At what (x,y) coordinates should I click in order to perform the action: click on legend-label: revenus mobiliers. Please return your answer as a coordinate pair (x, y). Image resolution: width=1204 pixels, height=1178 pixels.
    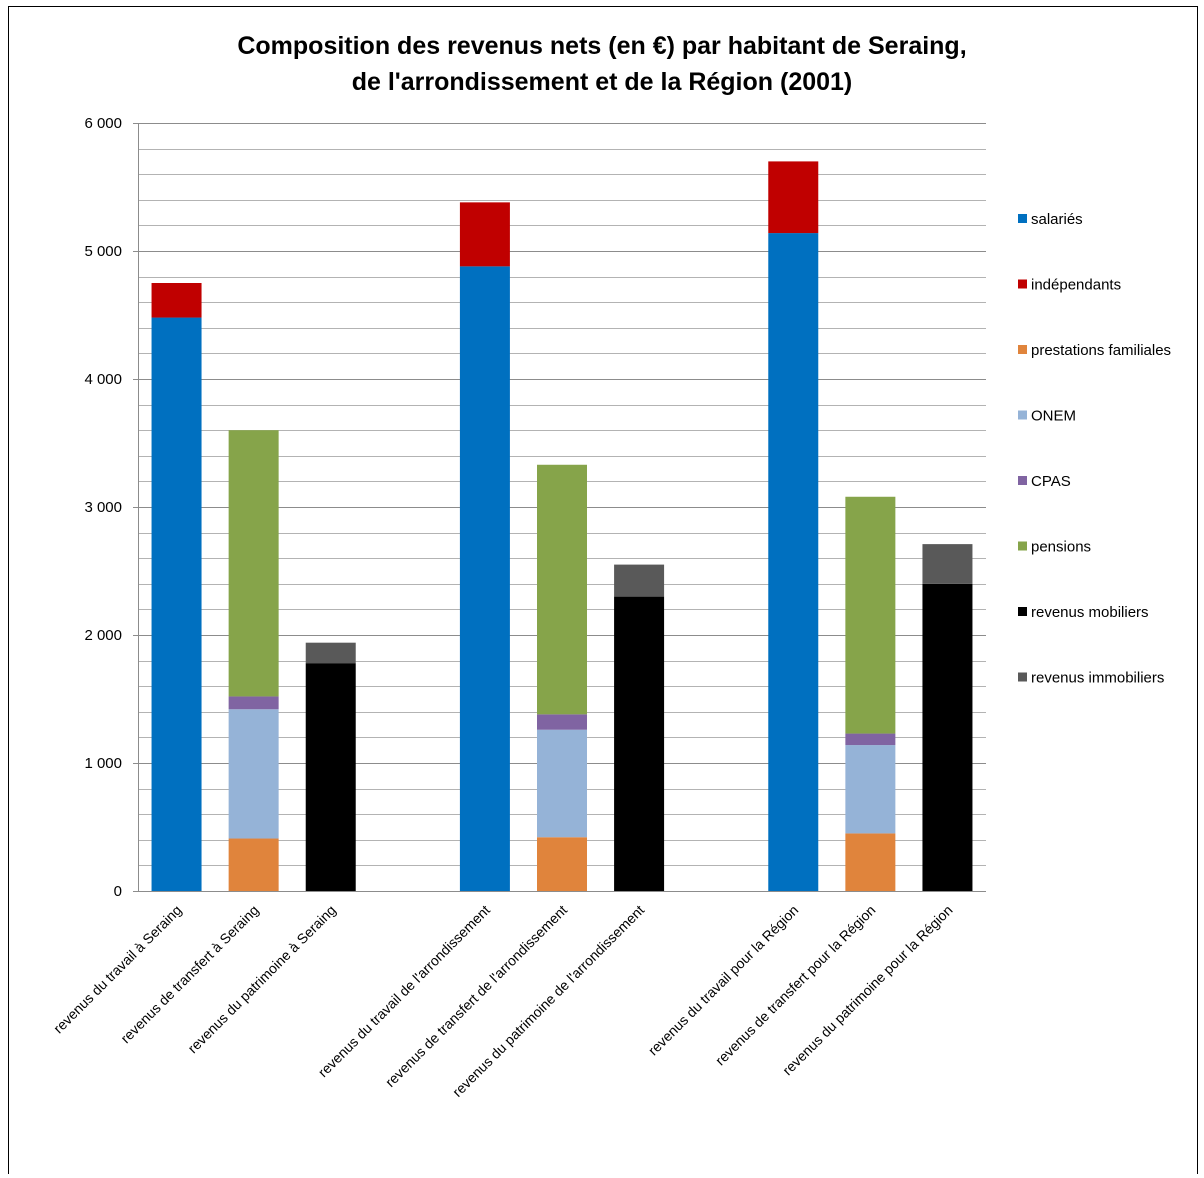
    Looking at the image, I should click on (1090, 612).